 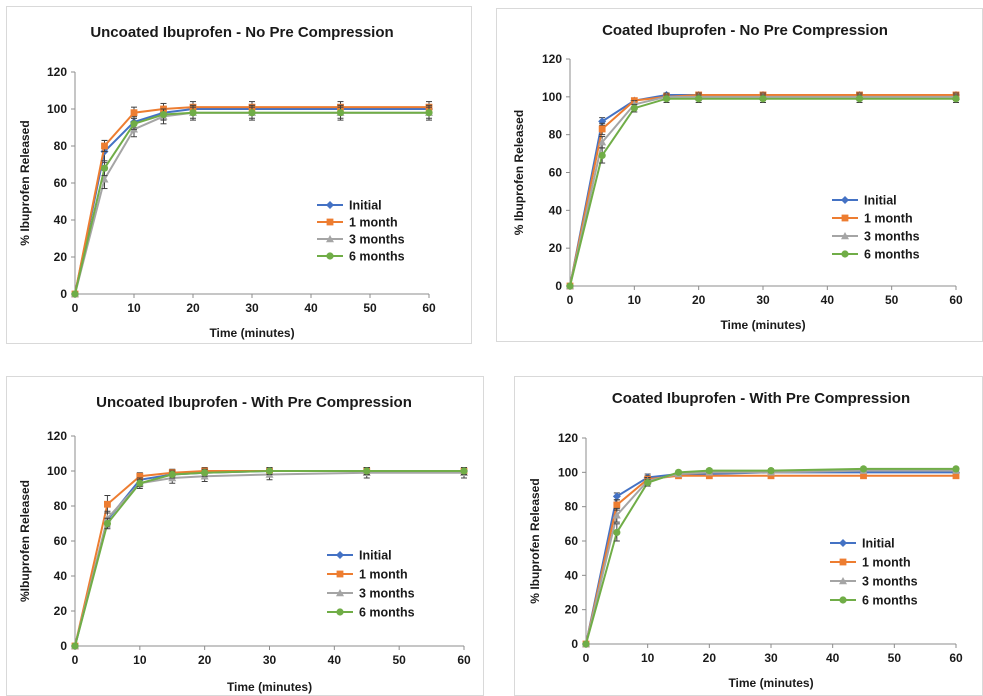 I want to click on y-axis-label: %Ibuprofen Released, so click(x=25, y=541).